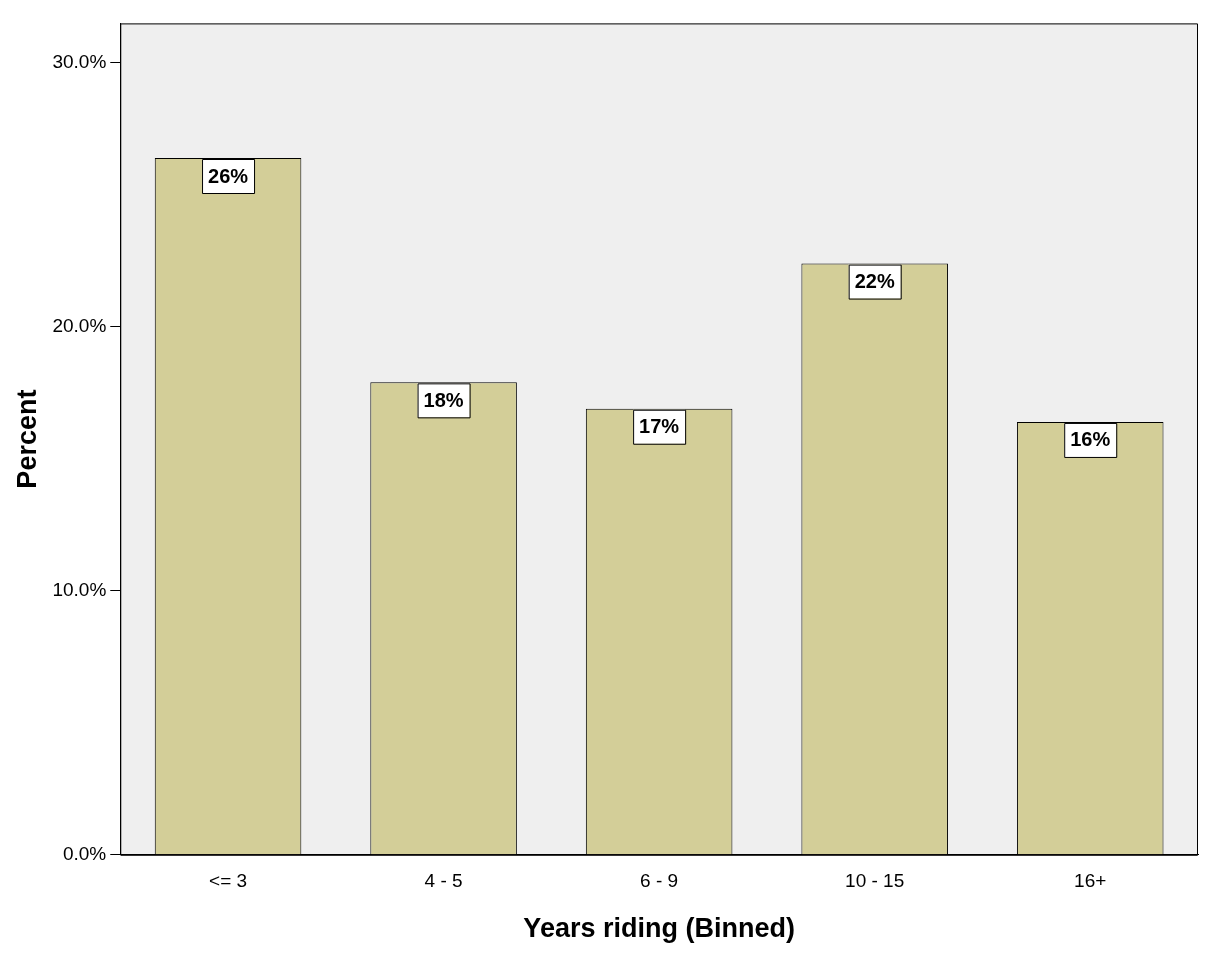  What do you see at coordinates (659, 928) in the screenshot?
I see `x-axis-title: Years riding (Binned)` at bounding box center [659, 928].